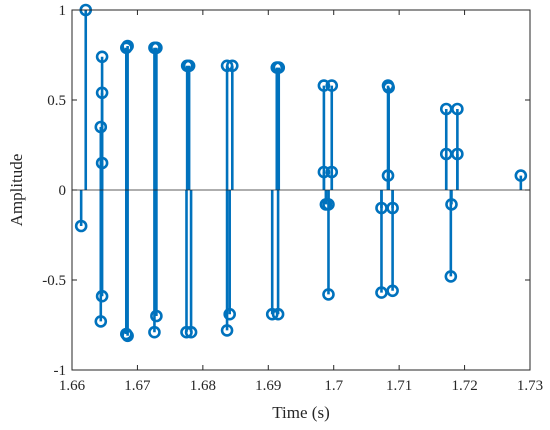 The width and height of the screenshot is (550, 430). I want to click on x-tick-label: 1.7, so click(333, 386).